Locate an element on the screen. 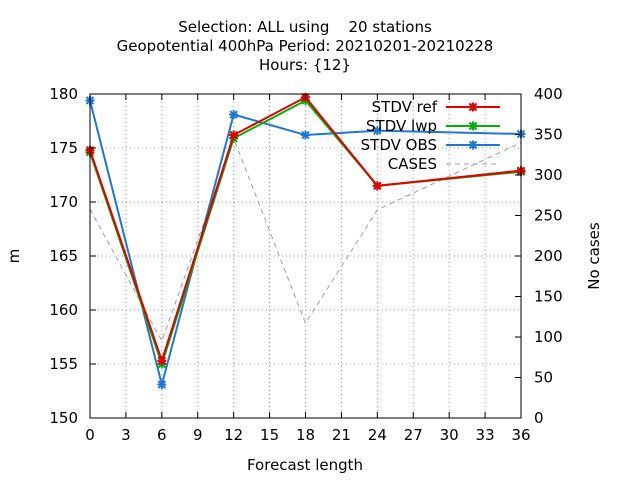 This screenshot has height=480, width=640. y-tick-label: 170 is located at coordinates (63, 202).